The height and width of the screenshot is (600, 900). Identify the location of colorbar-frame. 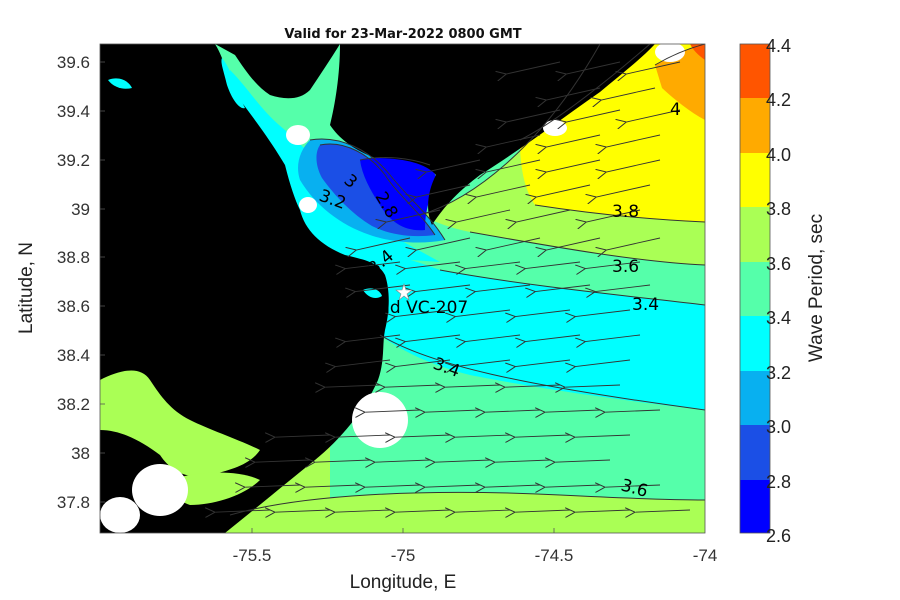
(755, 288).